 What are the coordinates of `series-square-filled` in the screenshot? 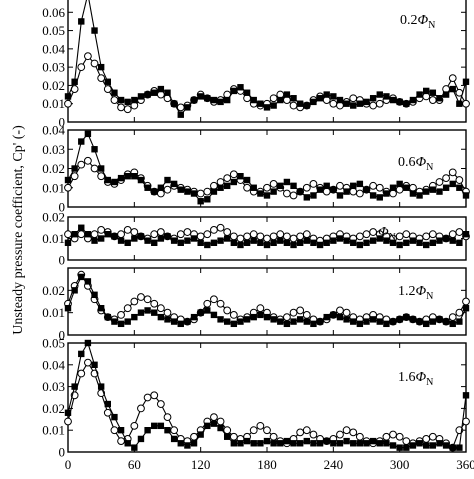 It's located at (267, 236).